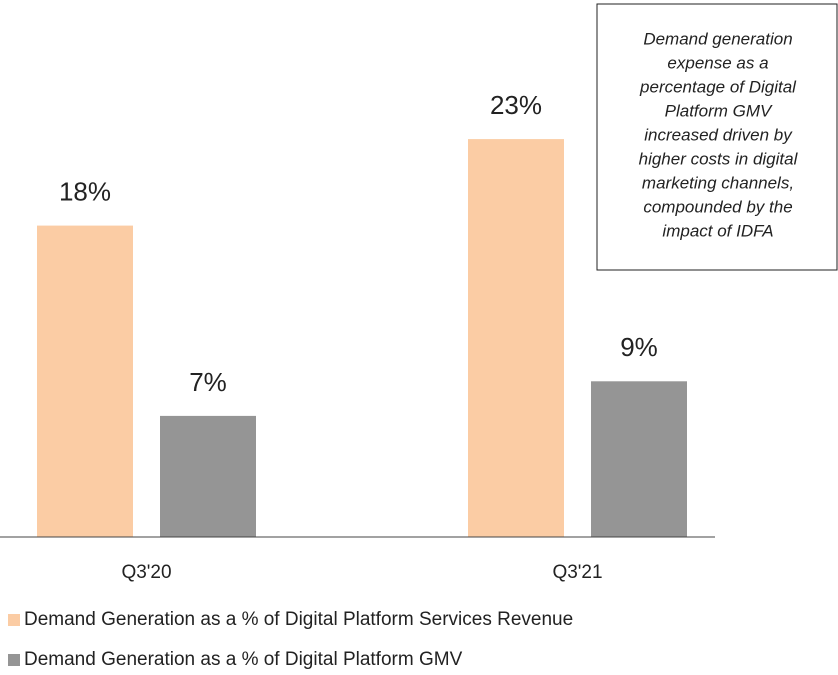  I want to click on x-tick-label: Q3'21, so click(577, 572).